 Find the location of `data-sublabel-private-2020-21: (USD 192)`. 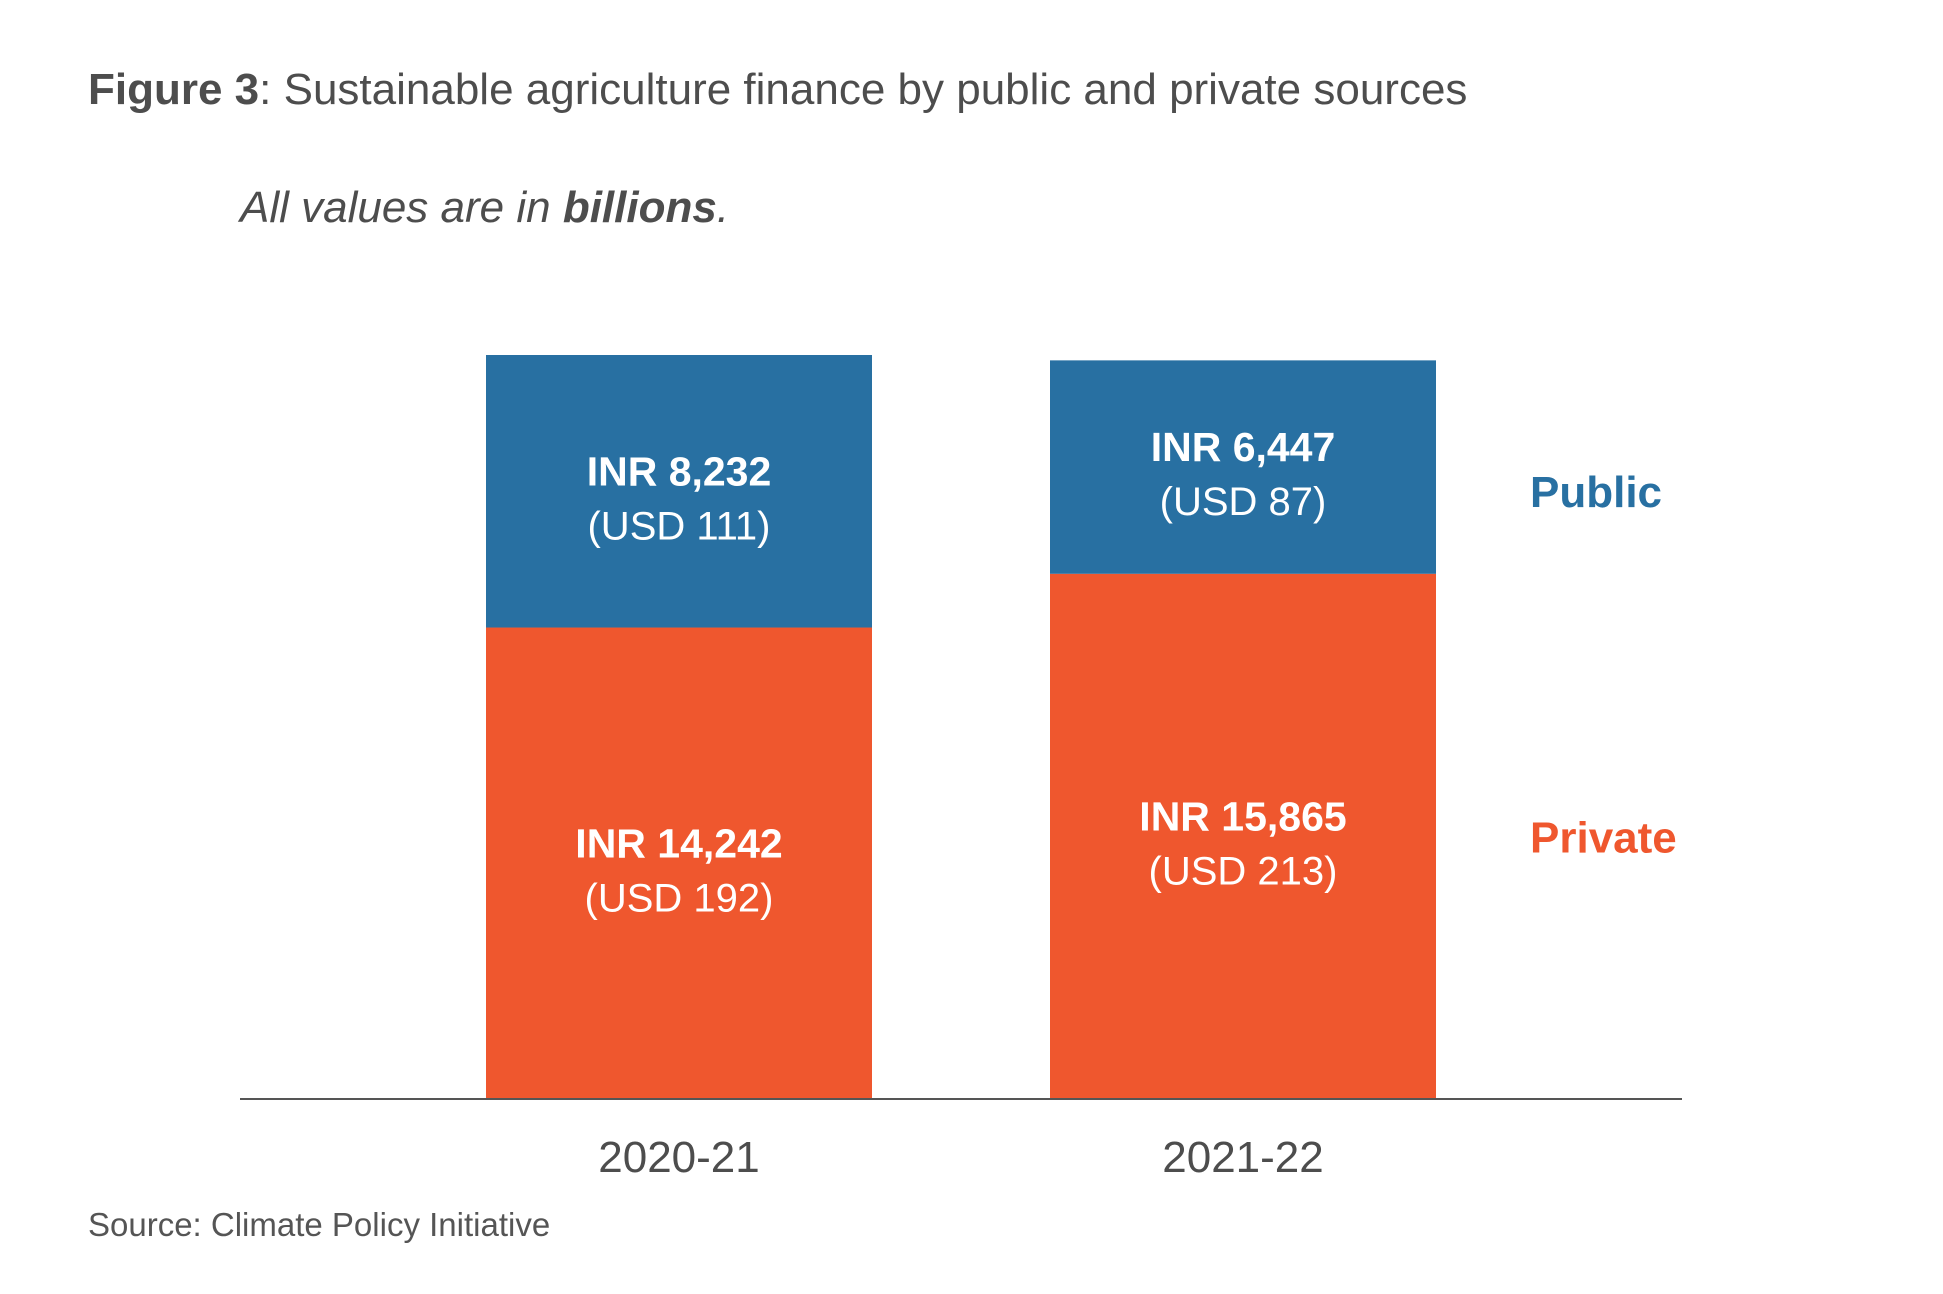

data-sublabel-private-2020-21: (USD 192) is located at coordinates (679, 898).